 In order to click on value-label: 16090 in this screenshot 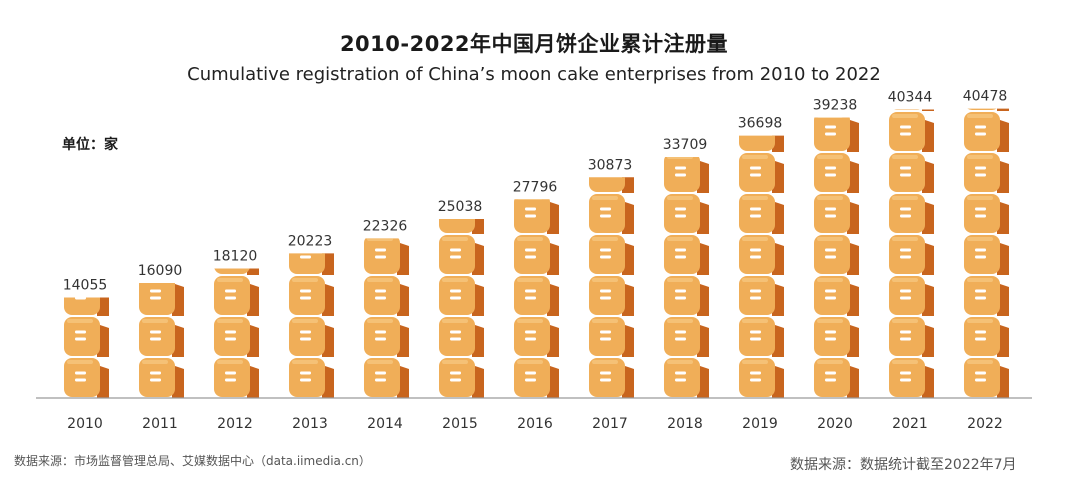, I will do `click(160, 271)`.